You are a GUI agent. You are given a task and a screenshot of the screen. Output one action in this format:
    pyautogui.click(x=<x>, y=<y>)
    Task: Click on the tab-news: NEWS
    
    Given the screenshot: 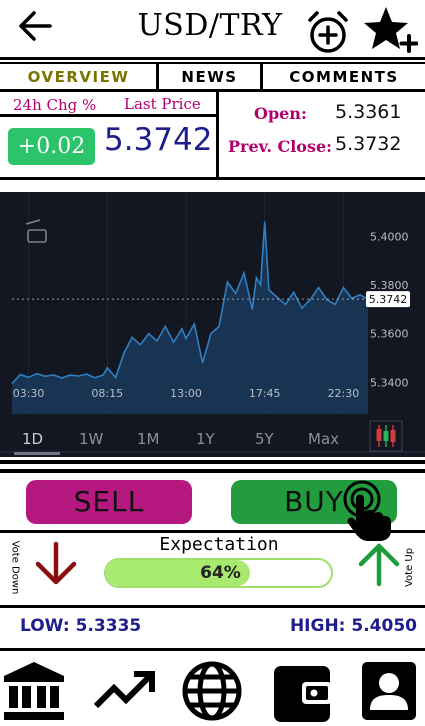 What is the action you would take?
    pyautogui.click(x=209, y=77)
    